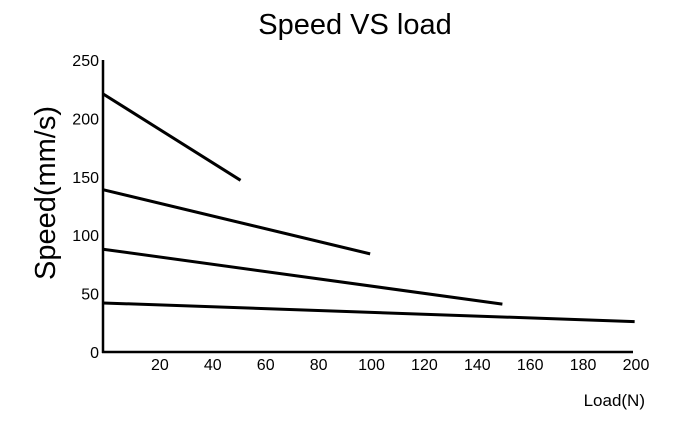  I want to click on x-tick-label: 120, so click(424, 365).